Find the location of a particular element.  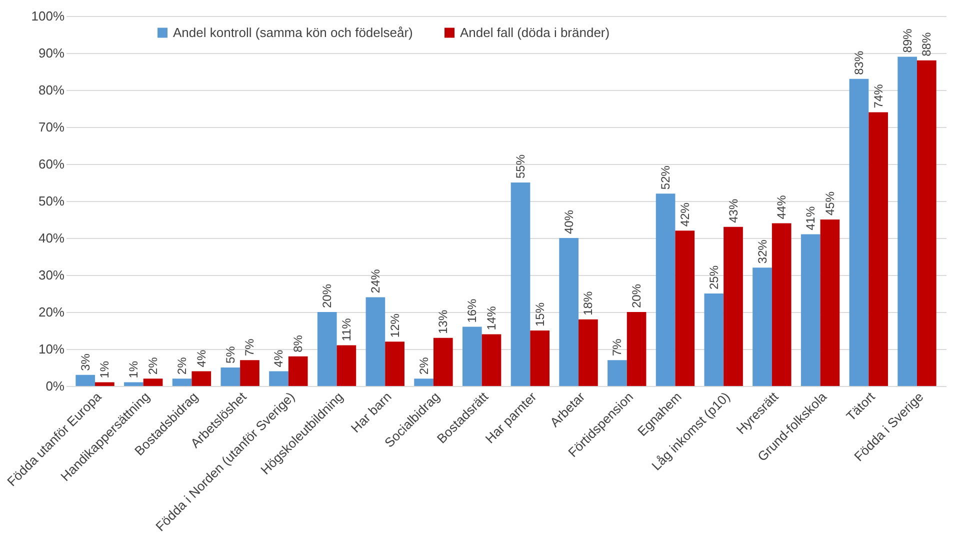

data-label: 41% is located at coordinates (811, 218).